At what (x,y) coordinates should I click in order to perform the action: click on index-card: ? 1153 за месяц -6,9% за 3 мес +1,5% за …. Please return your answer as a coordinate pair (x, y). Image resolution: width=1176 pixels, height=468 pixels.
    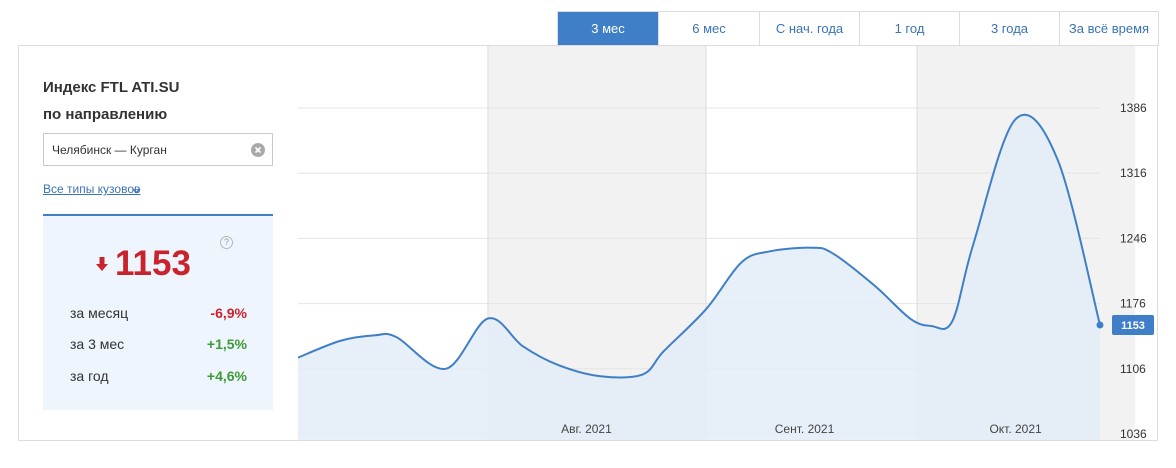
    Looking at the image, I should click on (158, 312).